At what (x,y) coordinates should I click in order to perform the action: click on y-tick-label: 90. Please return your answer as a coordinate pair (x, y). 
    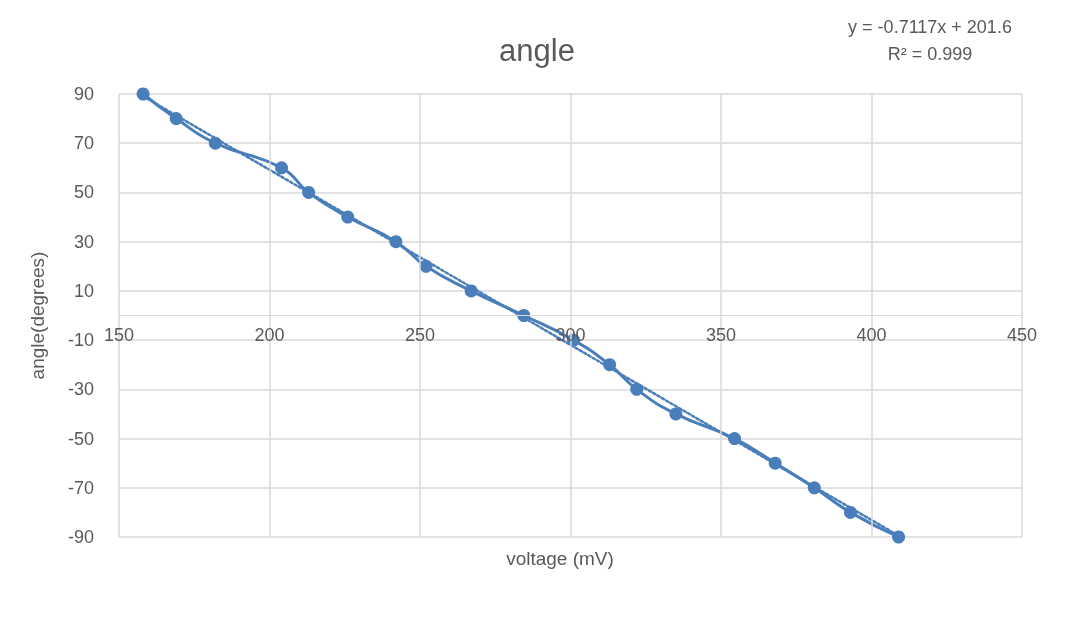
    Looking at the image, I should click on (83, 94).